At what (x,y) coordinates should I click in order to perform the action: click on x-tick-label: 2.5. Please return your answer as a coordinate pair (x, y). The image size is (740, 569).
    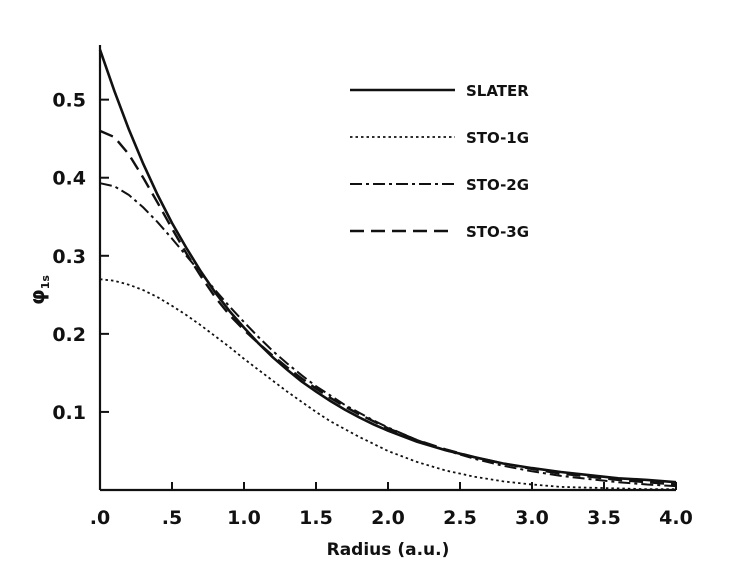
    Looking at the image, I should click on (460, 518).